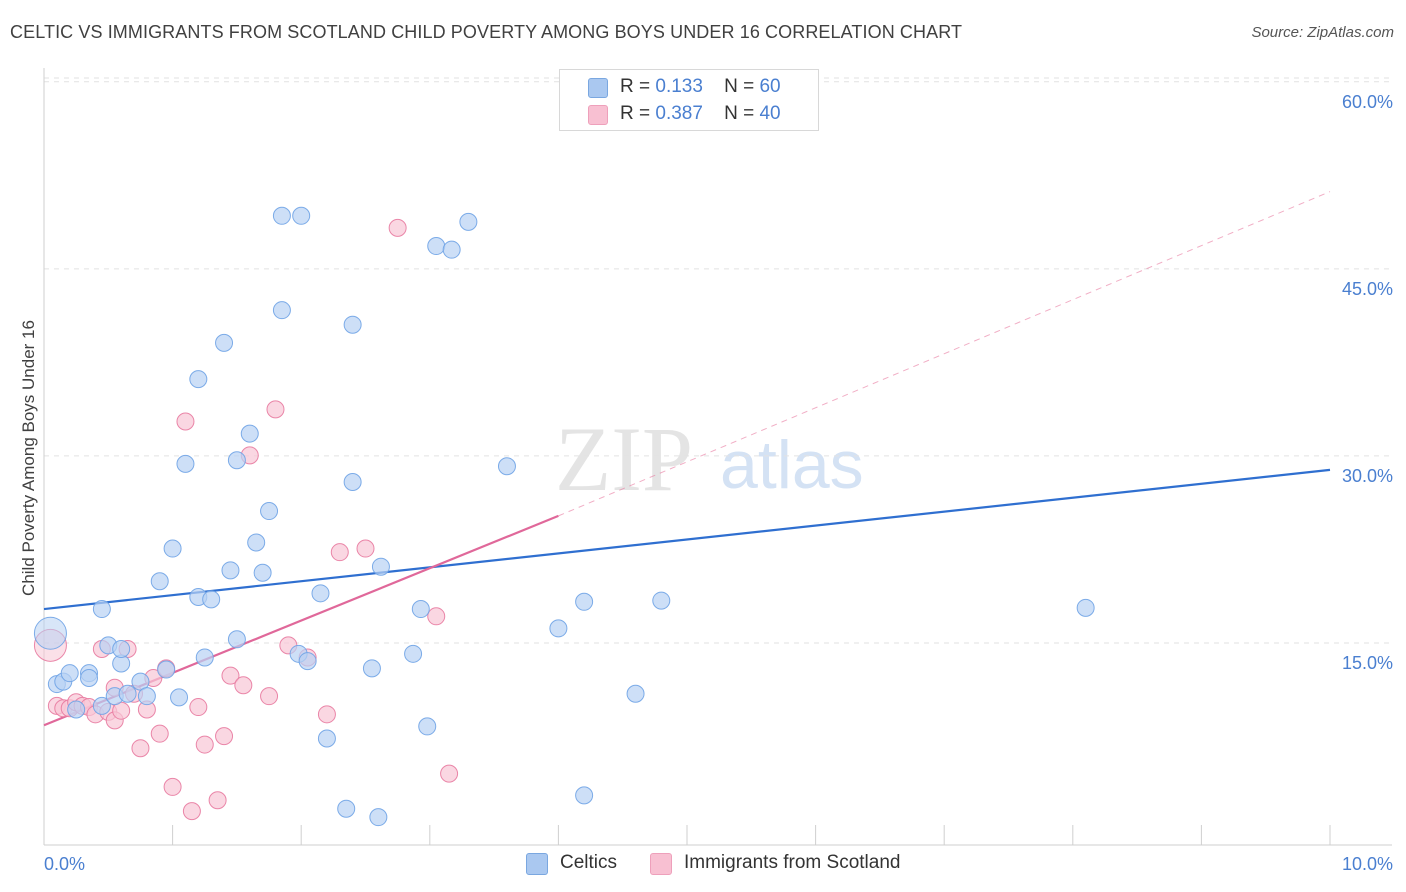 Image resolution: width=1406 pixels, height=892 pixels. Describe the element at coordinates (792, 862) in the screenshot. I see `legend-label-scotland: Immigrants from Scotland` at that location.